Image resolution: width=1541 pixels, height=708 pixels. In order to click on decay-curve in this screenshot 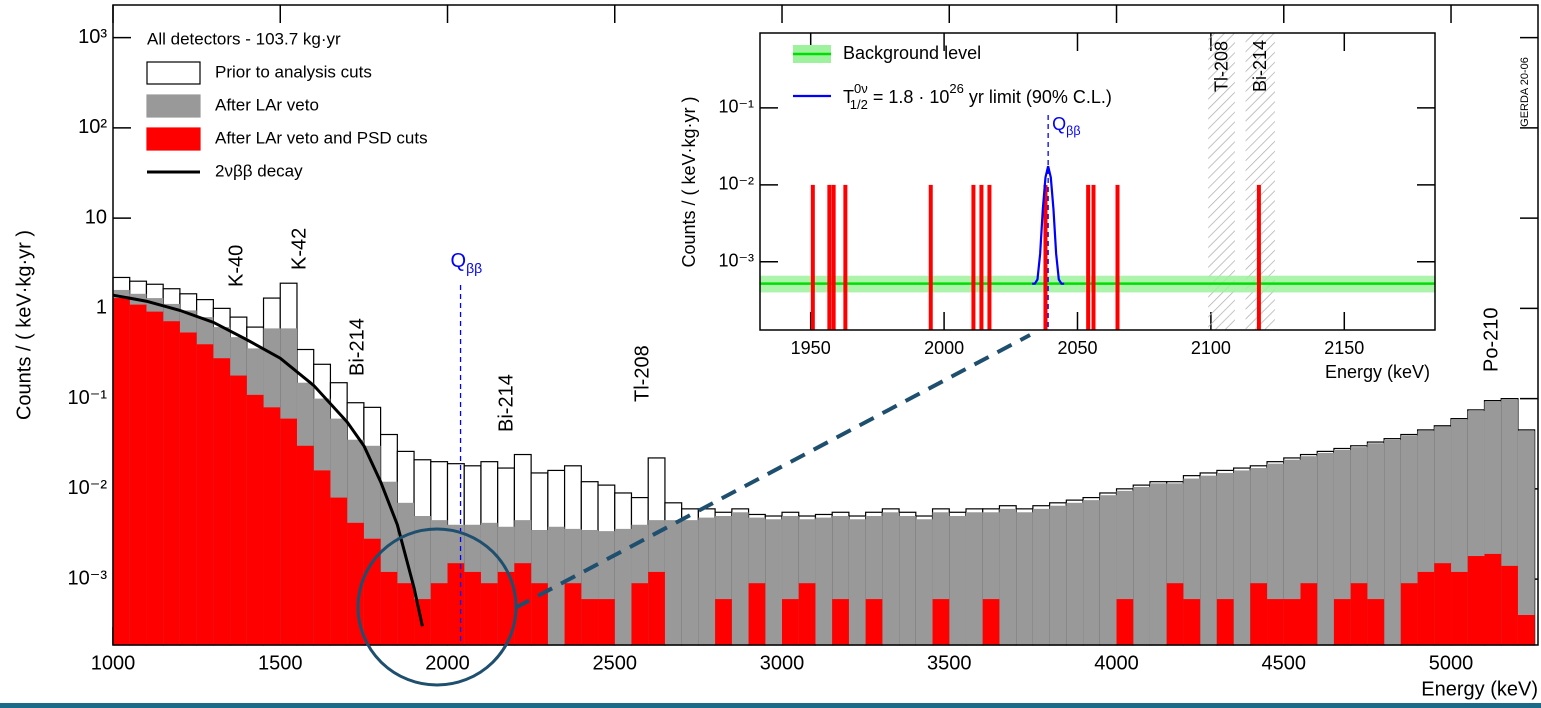, I will do `click(268, 460)`.